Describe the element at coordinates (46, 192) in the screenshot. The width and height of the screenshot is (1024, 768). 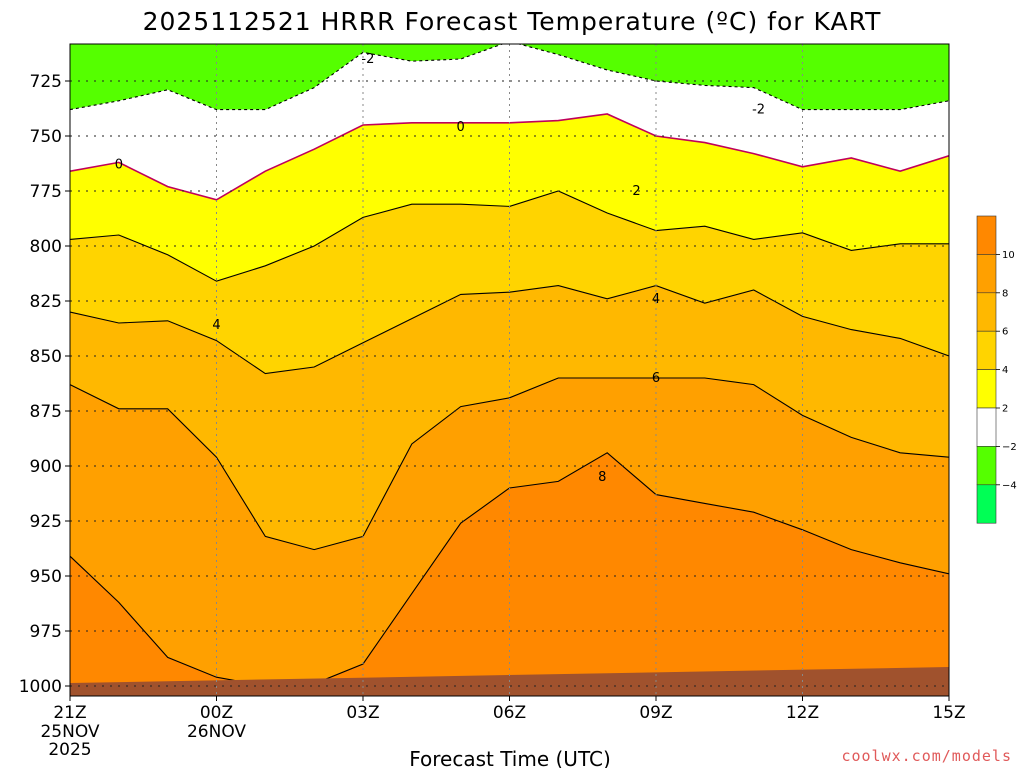
I see `y-tick-label: 775` at that location.